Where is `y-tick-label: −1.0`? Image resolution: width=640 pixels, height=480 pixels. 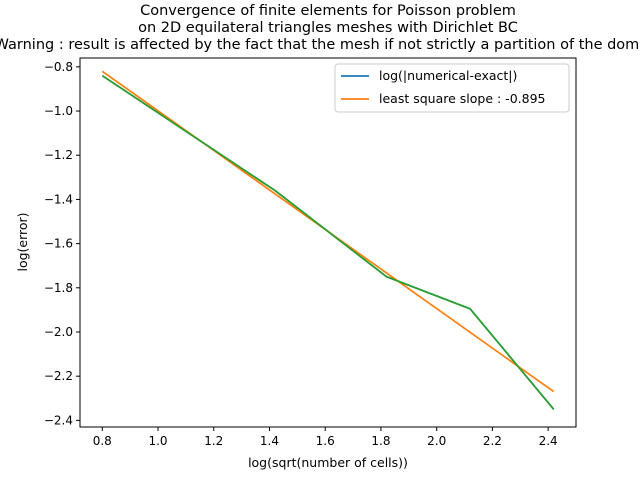
y-tick-label: −1.0 is located at coordinates (58, 111).